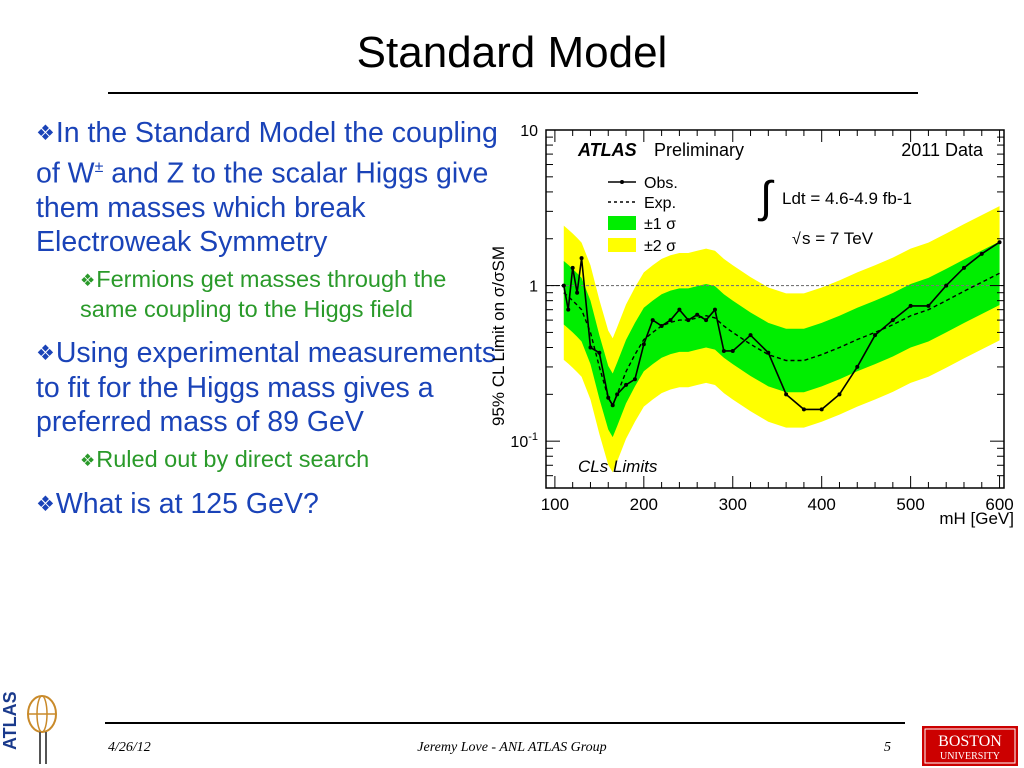 The width and height of the screenshot is (1024, 768). Describe the element at coordinates (187, 503) in the screenshot. I see `bullet-text: What is at 125 GeV?` at that location.